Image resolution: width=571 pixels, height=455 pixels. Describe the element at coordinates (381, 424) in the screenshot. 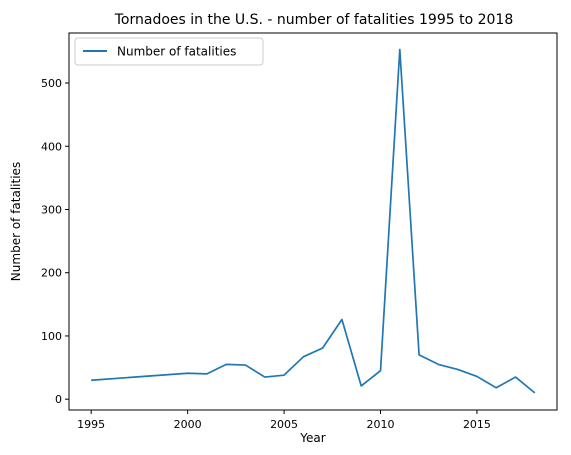

I see `x-tick-label: 2010` at that location.